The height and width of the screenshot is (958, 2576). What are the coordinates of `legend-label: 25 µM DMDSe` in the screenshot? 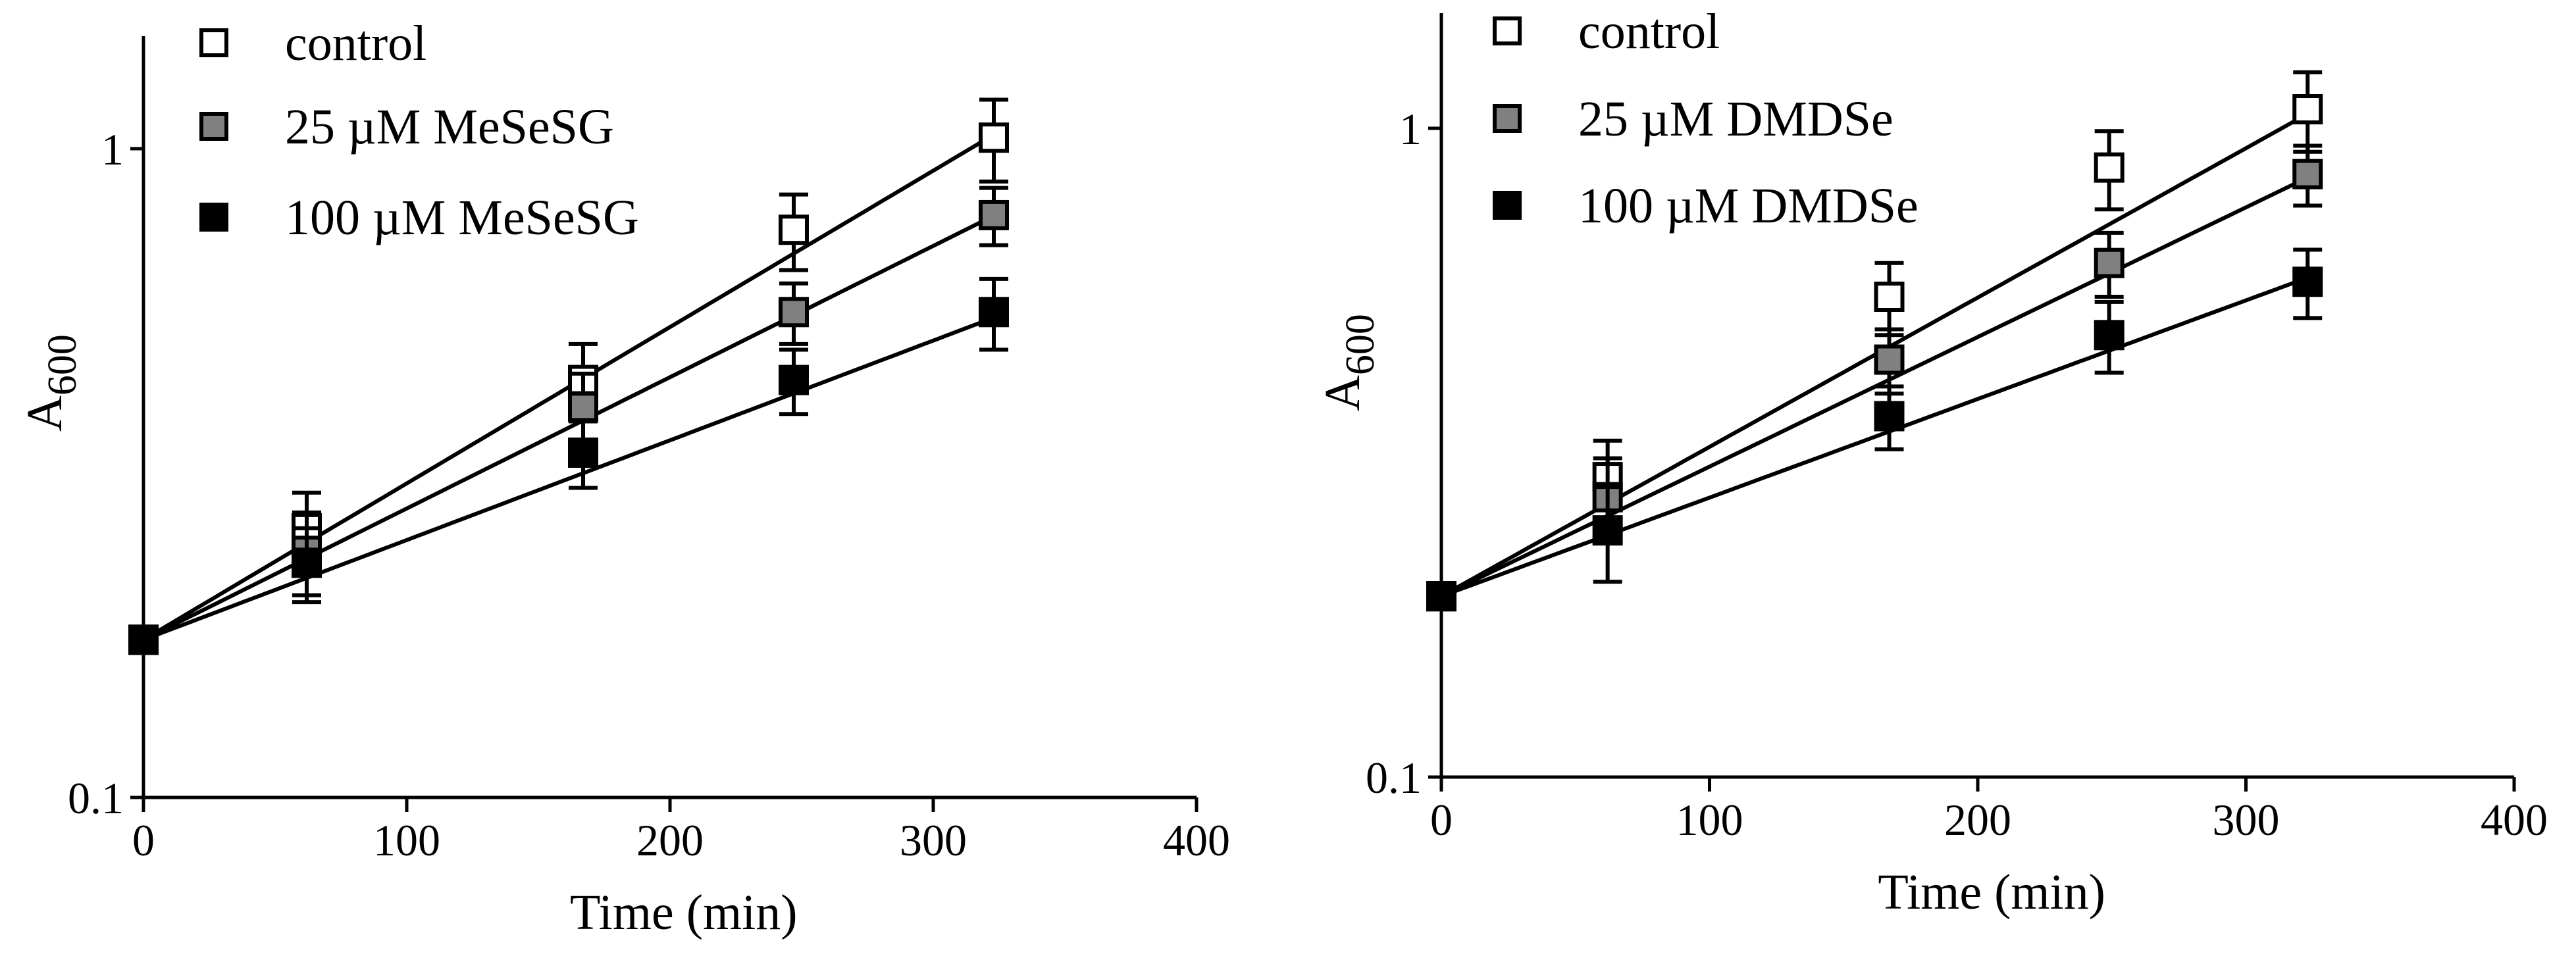 It's located at (1735, 119).